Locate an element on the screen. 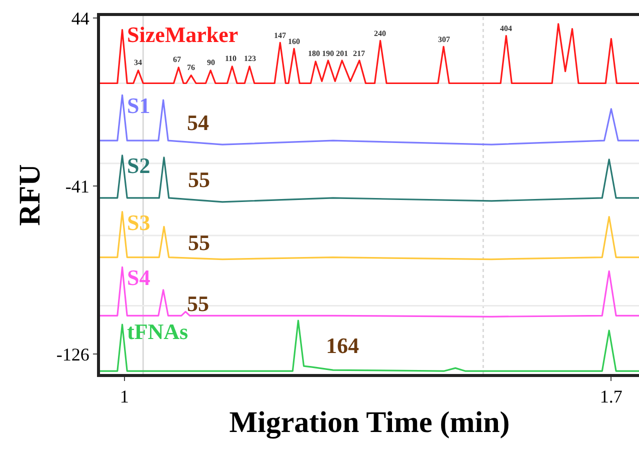  series-label: tFNAs is located at coordinates (158, 331).